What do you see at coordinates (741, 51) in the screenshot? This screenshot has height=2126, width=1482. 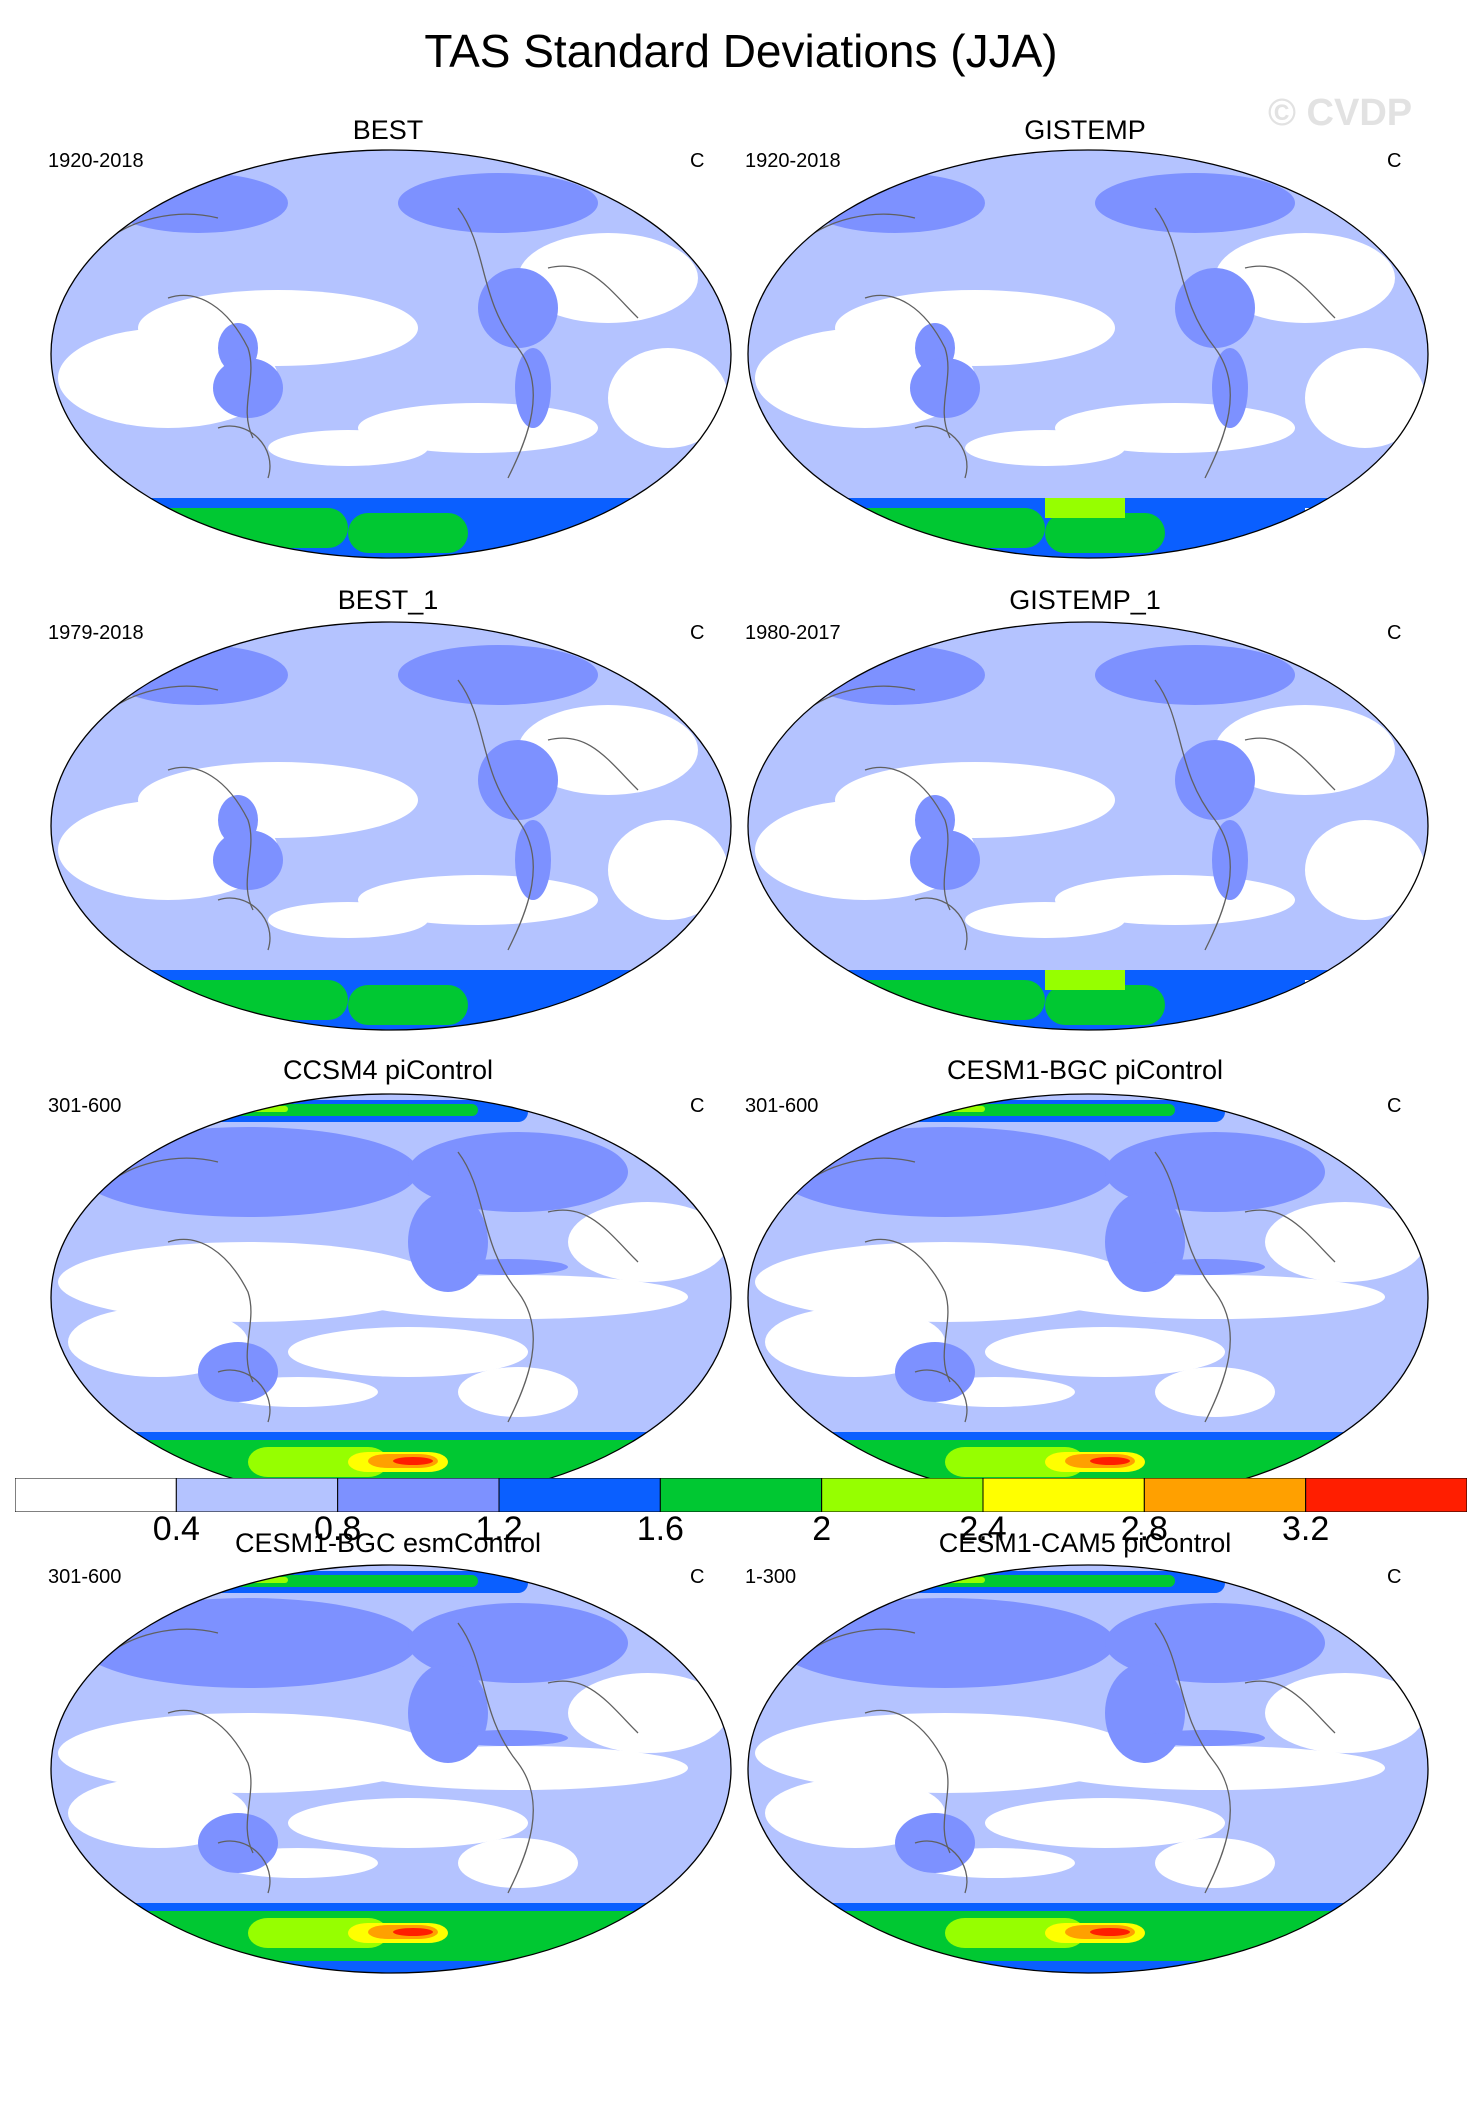 I see `figure-title: TAS Standard Deviations (JJA)` at bounding box center [741, 51].